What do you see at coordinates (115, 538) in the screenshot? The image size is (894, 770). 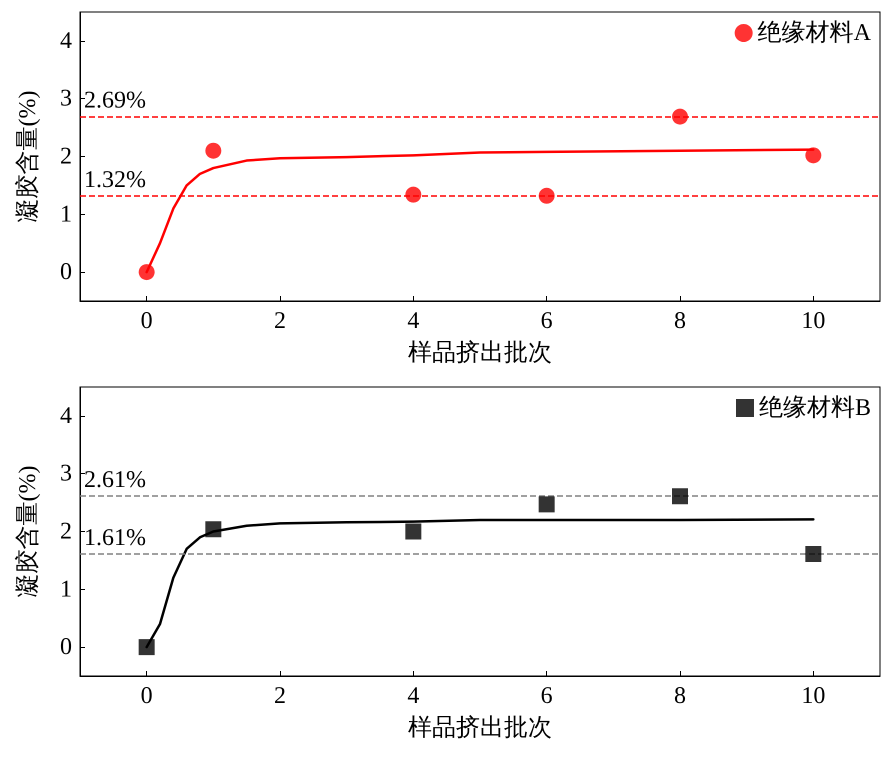 I see `ref-line-label: 1.61%` at bounding box center [115, 538].